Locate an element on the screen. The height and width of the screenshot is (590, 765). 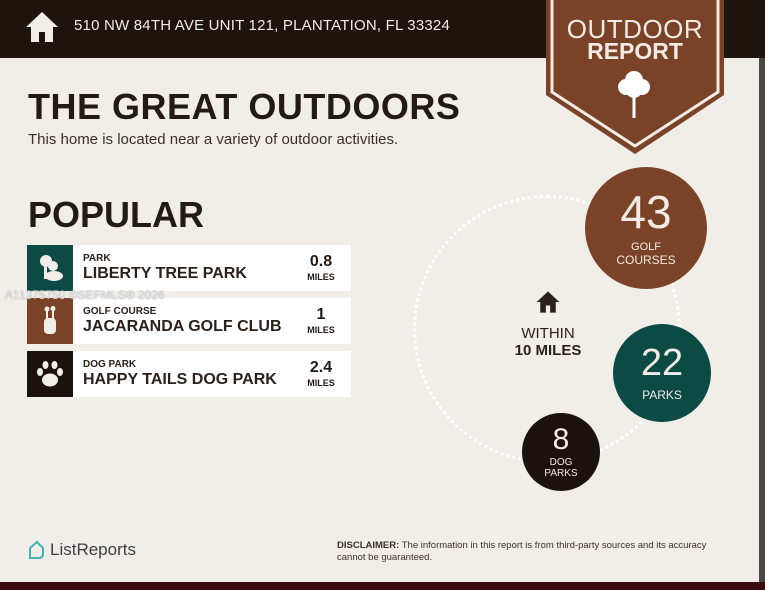
popular-item: PARK LIBERTY TREE PARK 0.8 MILES is located at coordinates (189, 268).